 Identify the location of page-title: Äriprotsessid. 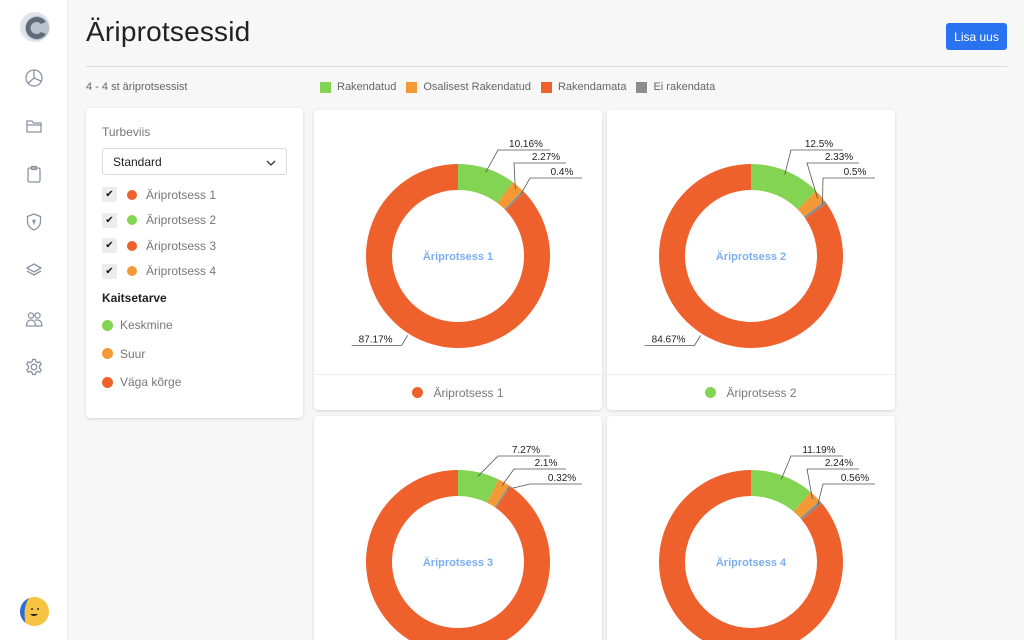
(168, 31).